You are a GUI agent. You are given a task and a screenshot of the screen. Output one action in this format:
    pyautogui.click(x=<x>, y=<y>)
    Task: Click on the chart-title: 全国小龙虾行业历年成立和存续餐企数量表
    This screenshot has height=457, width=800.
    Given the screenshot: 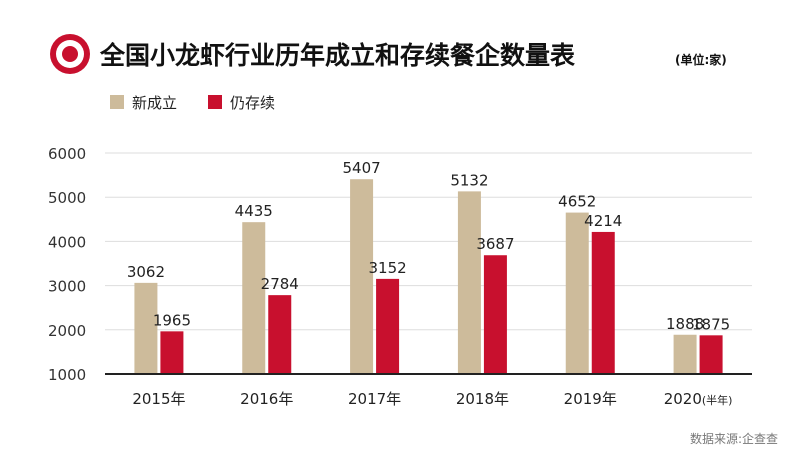 What is the action you would take?
    pyautogui.click(x=337, y=55)
    